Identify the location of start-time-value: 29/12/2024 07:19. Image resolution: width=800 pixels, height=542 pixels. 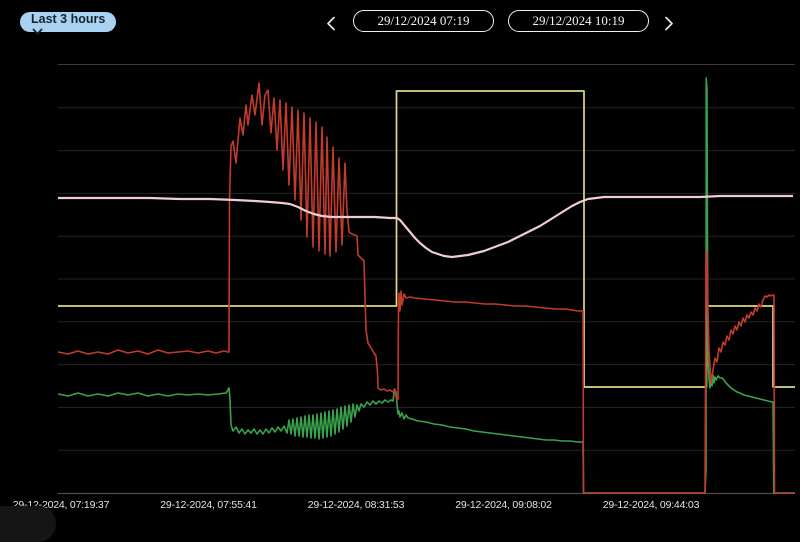
(423, 20).